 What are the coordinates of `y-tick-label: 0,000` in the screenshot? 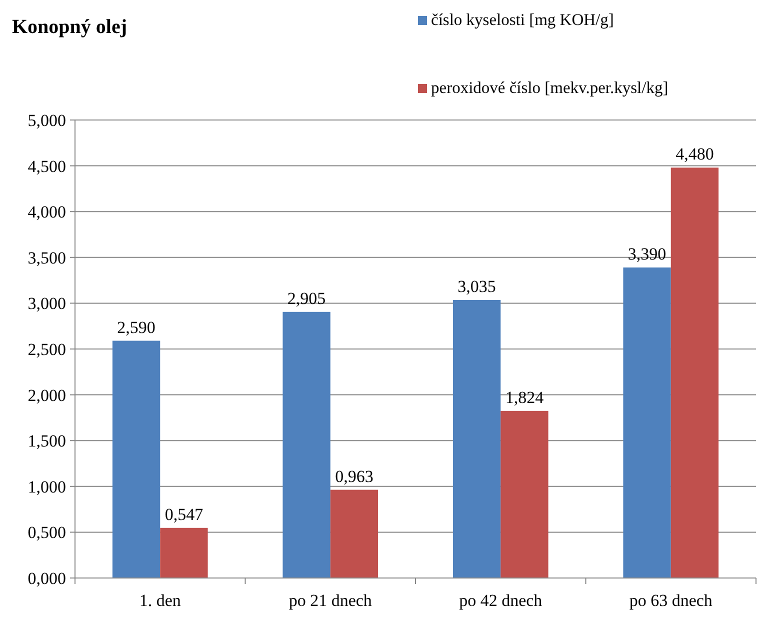 It's located at (47, 578).